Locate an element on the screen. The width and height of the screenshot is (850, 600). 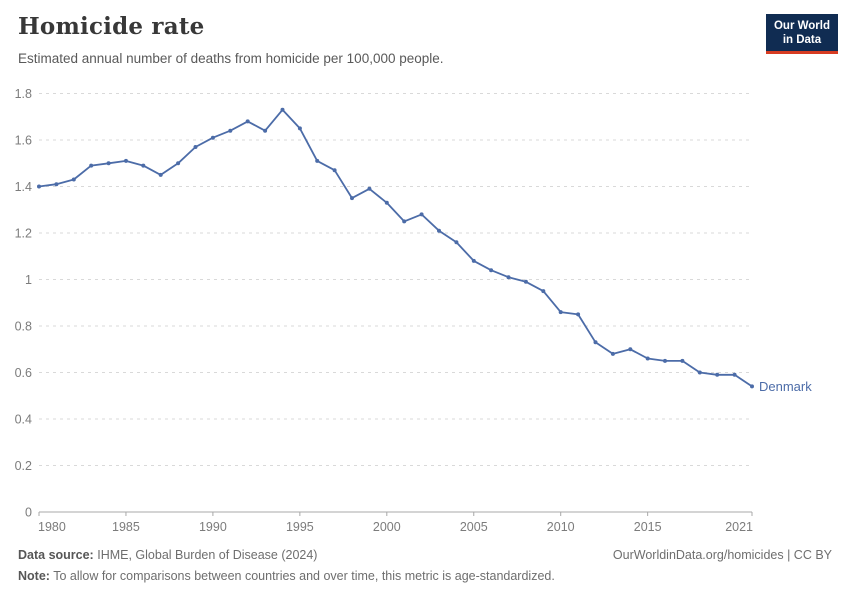
x-tick-label: 1985 is located at coordinates (126, 527).